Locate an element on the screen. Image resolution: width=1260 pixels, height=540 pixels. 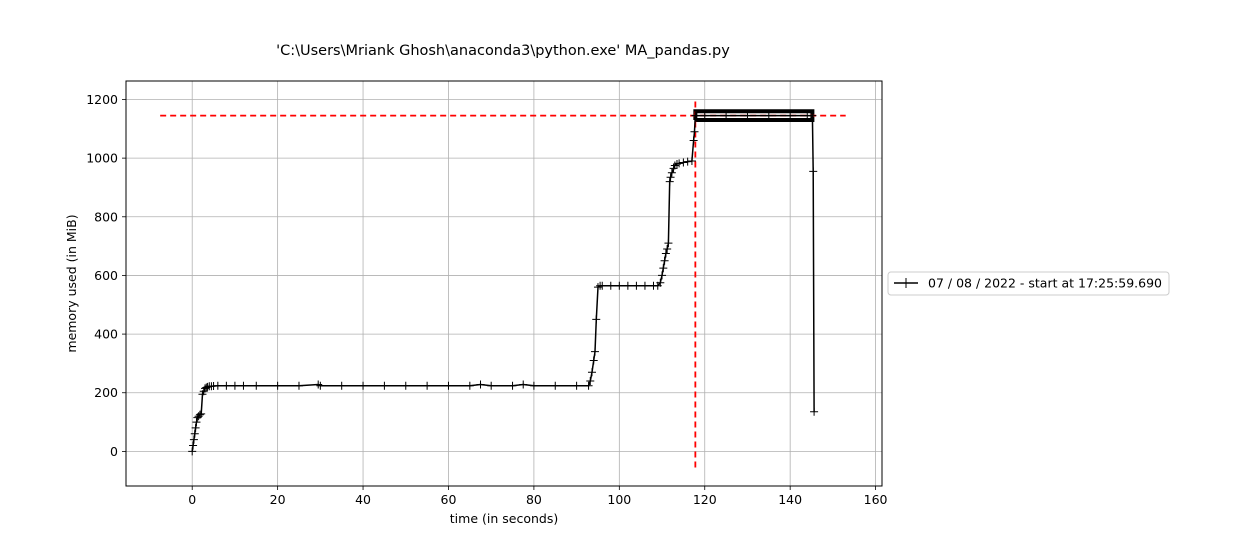
legend-entry-label: 07 / 08 / 2022 - start at 17:25:59.690 is located at coordinates (1045, 283).